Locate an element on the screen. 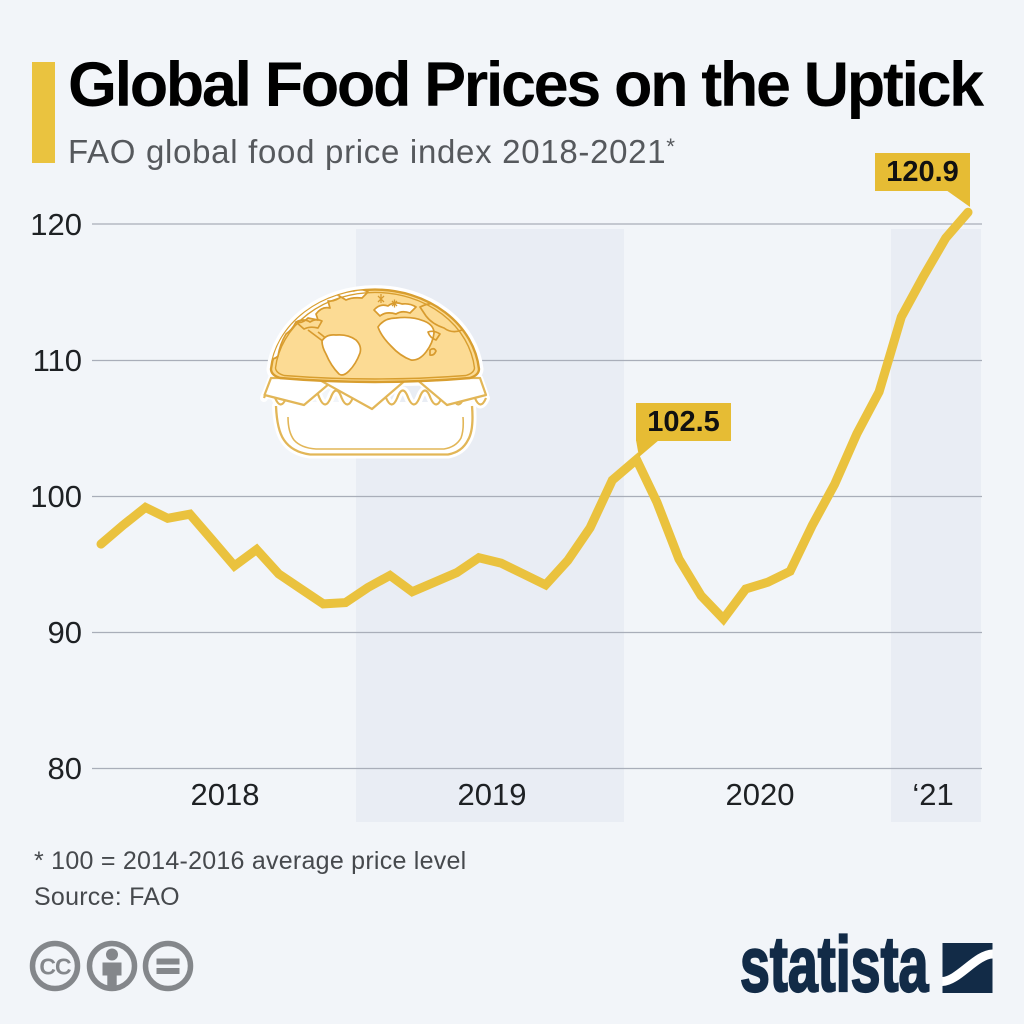  svg-text: CC is located at coordinates (55, 967).